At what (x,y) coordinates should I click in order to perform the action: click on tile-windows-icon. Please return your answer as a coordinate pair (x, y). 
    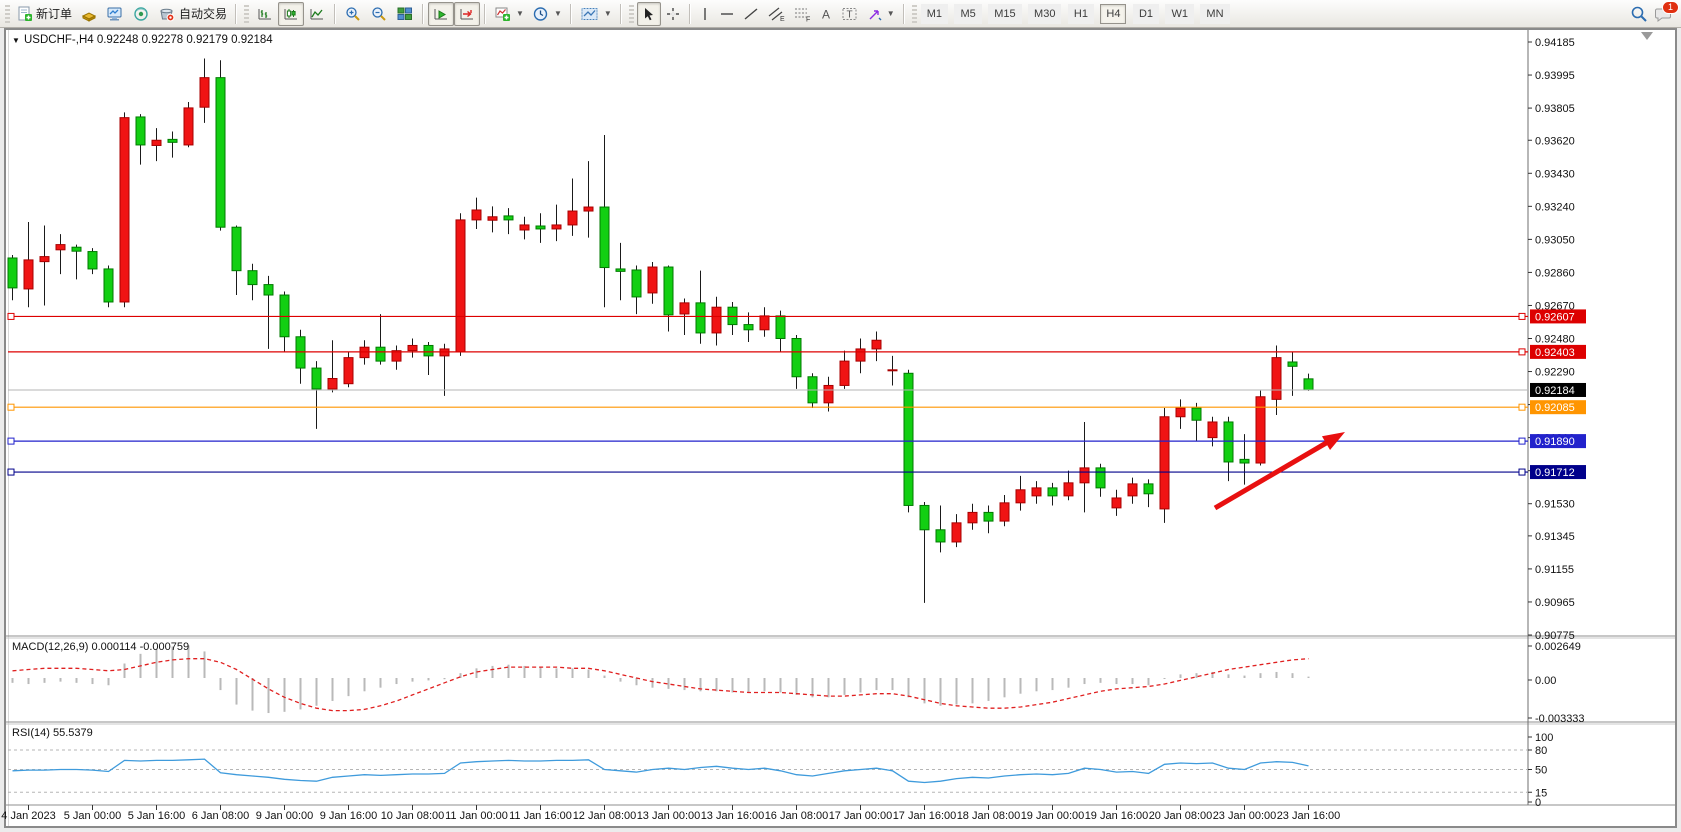
    Looking at the image, I should click on (405, 13).